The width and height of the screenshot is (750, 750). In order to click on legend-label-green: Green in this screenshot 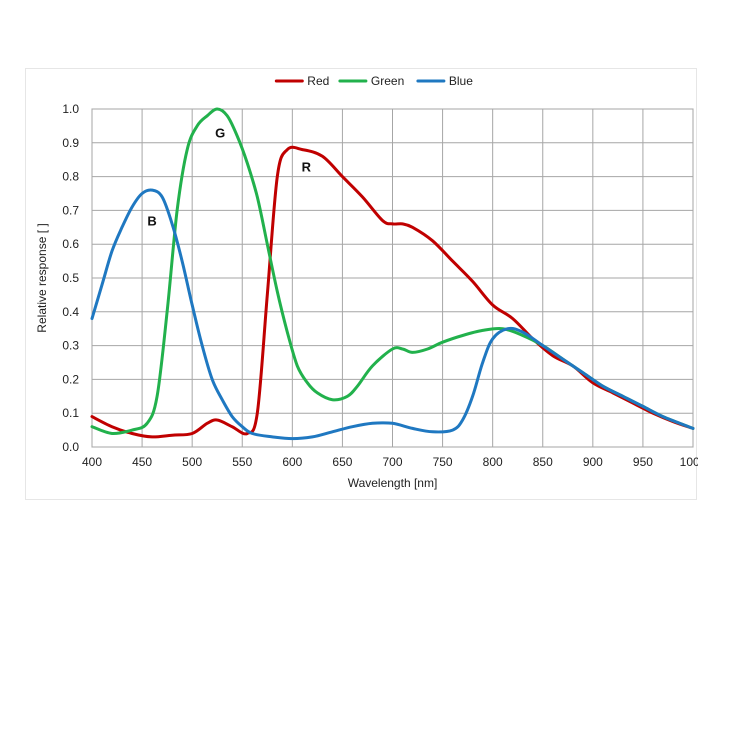, I will do `click(387, 81)`.